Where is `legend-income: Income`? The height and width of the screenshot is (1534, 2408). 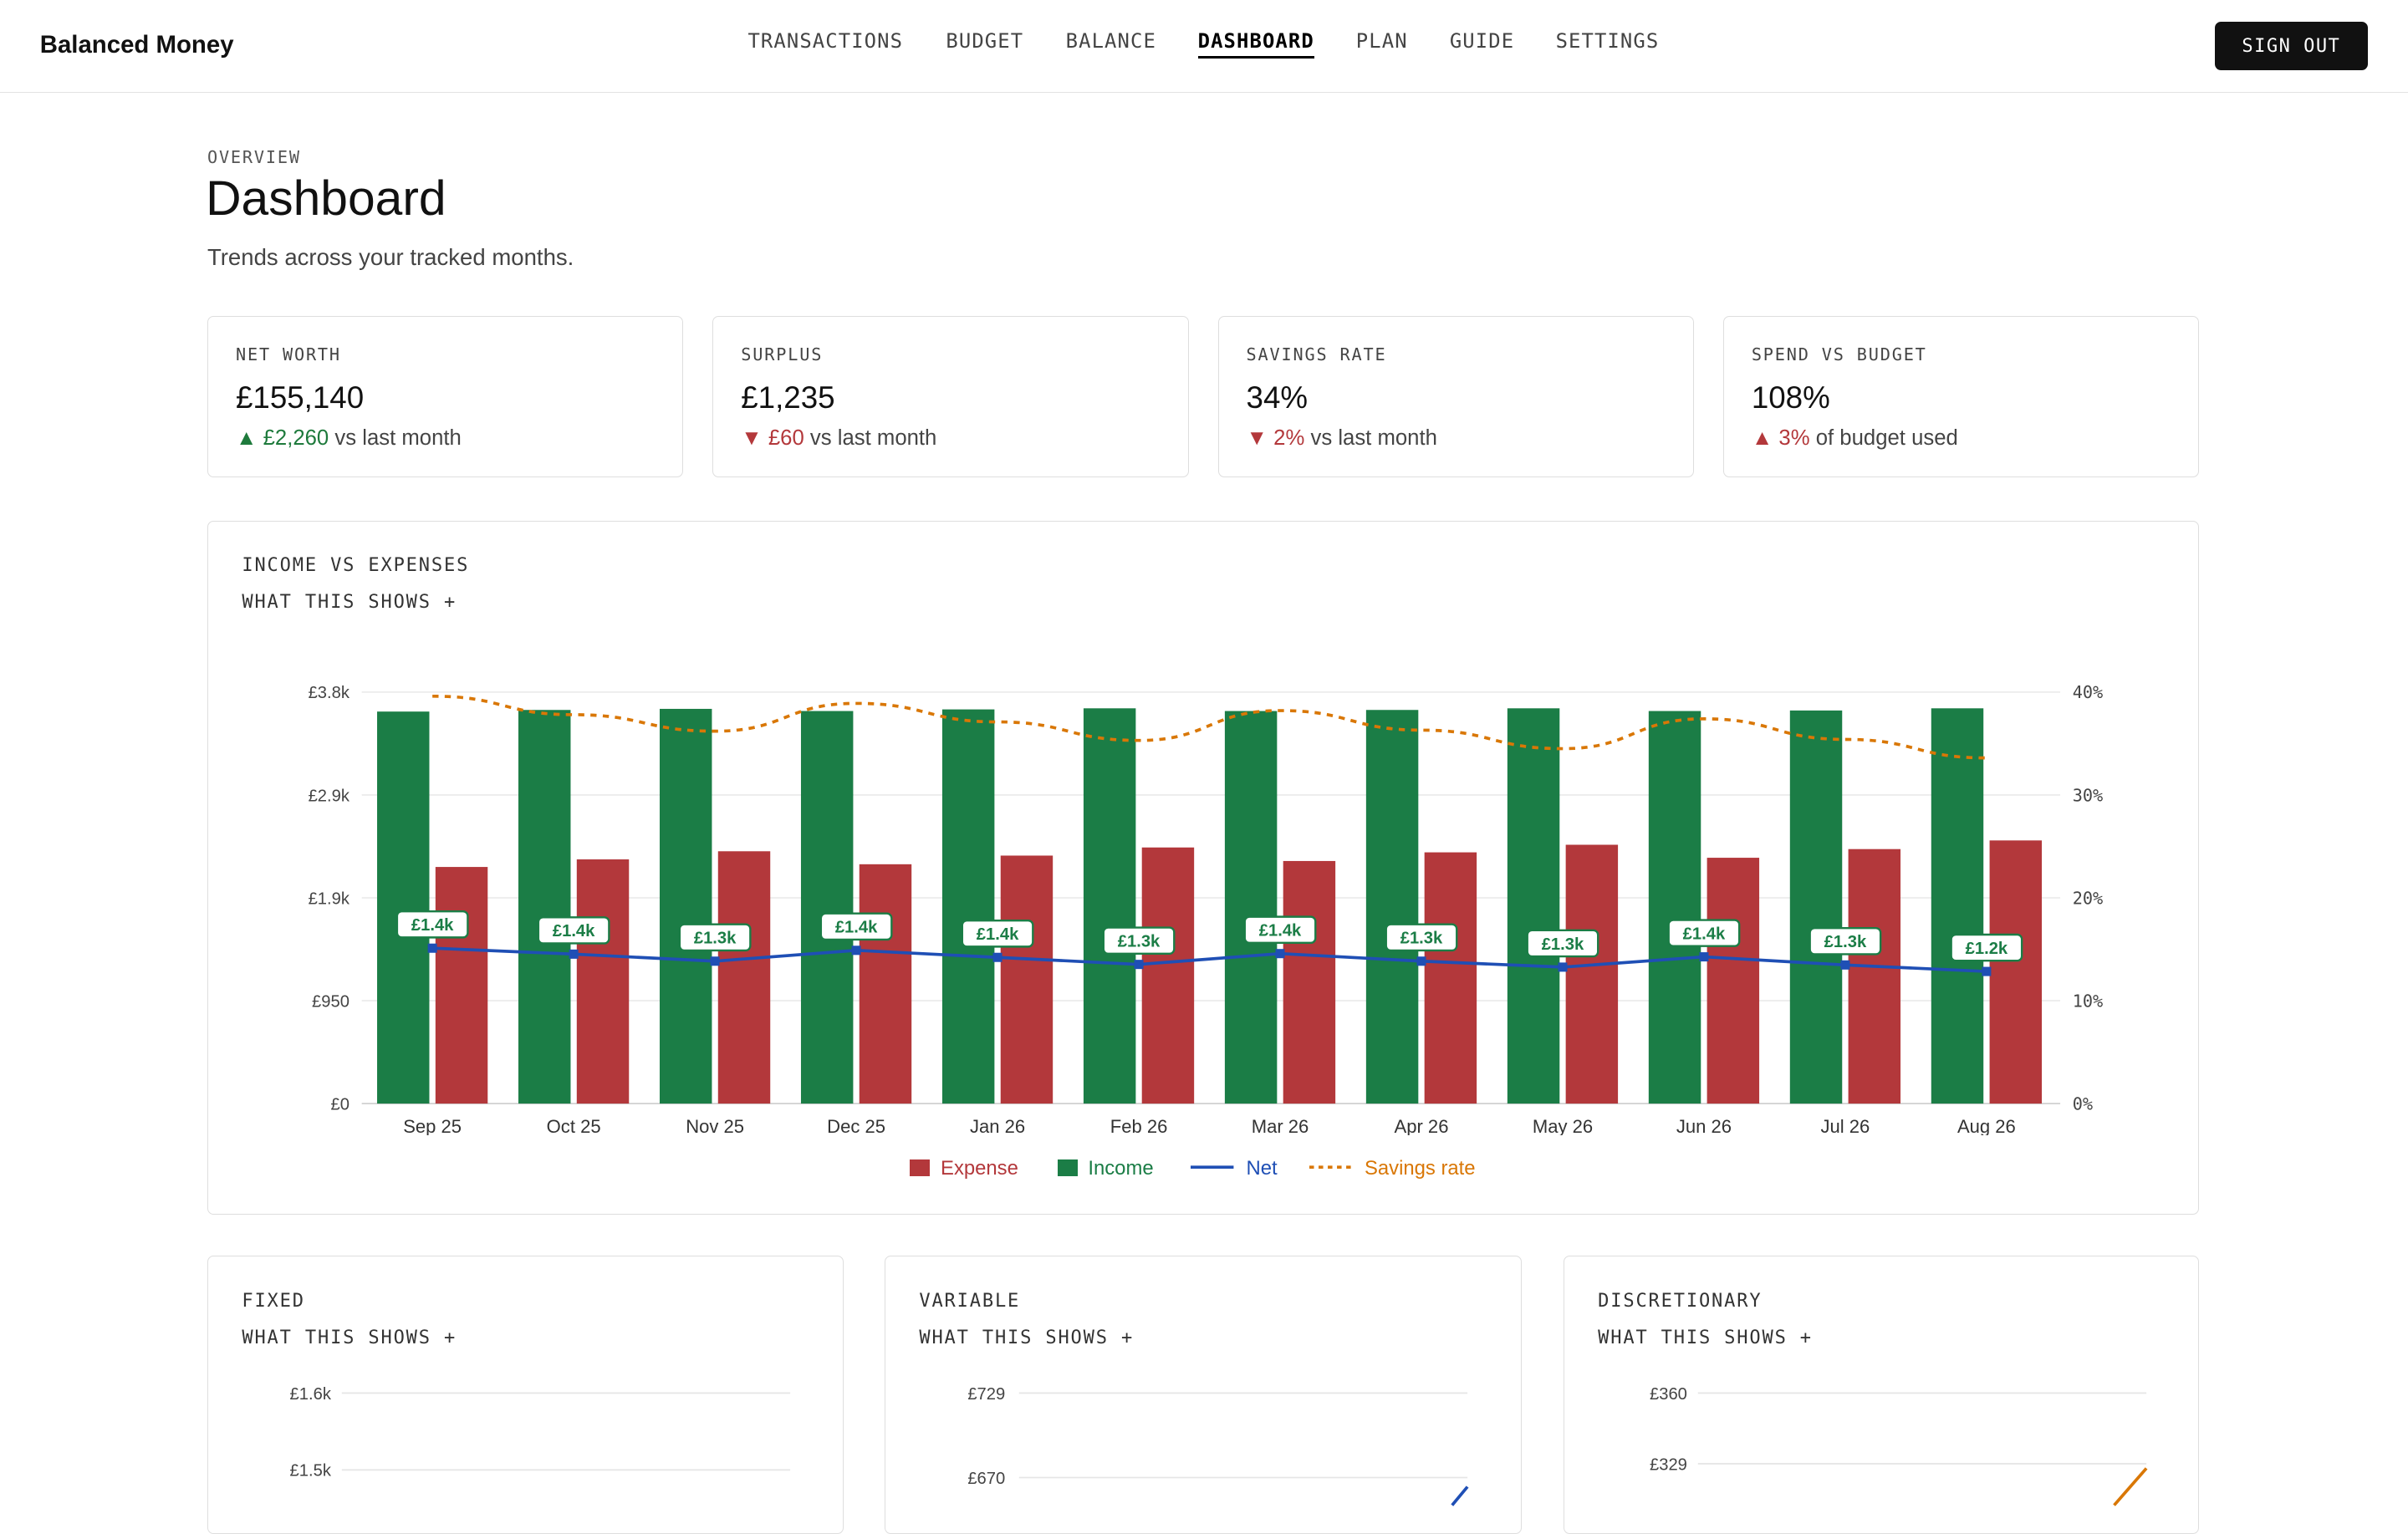
legend-income: Income is located at coordinates (1105, 1168).